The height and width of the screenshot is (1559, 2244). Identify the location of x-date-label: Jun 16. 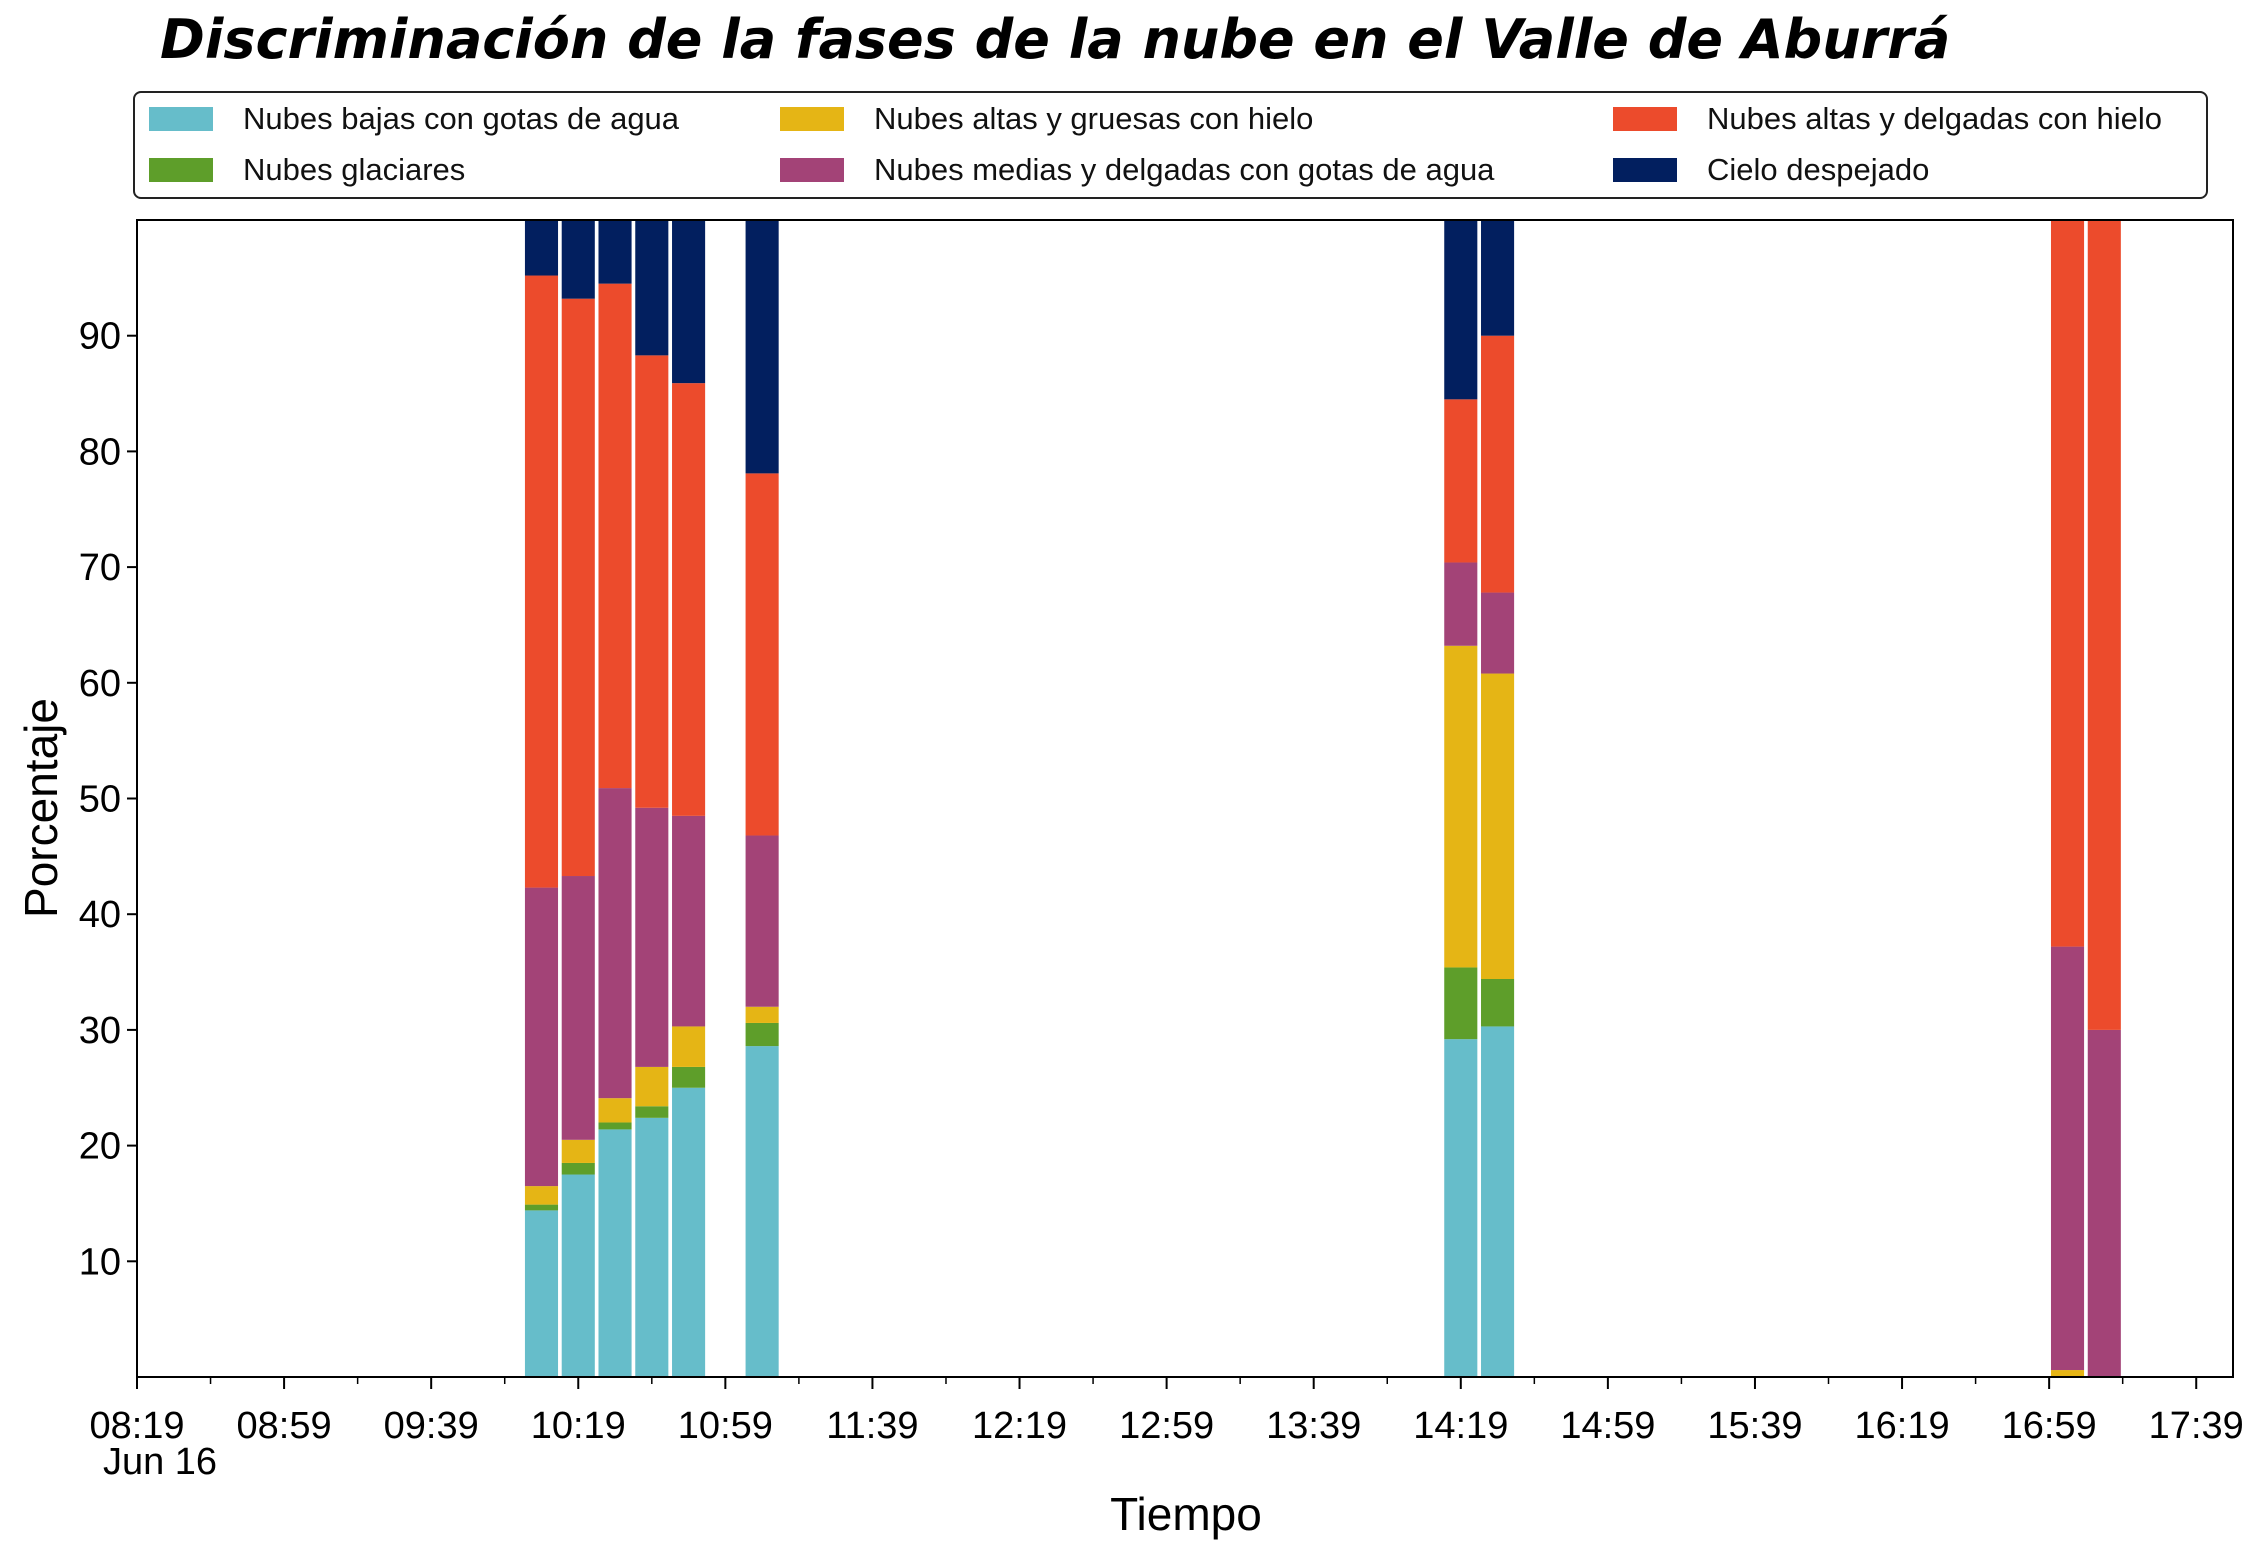
(160, 1462).